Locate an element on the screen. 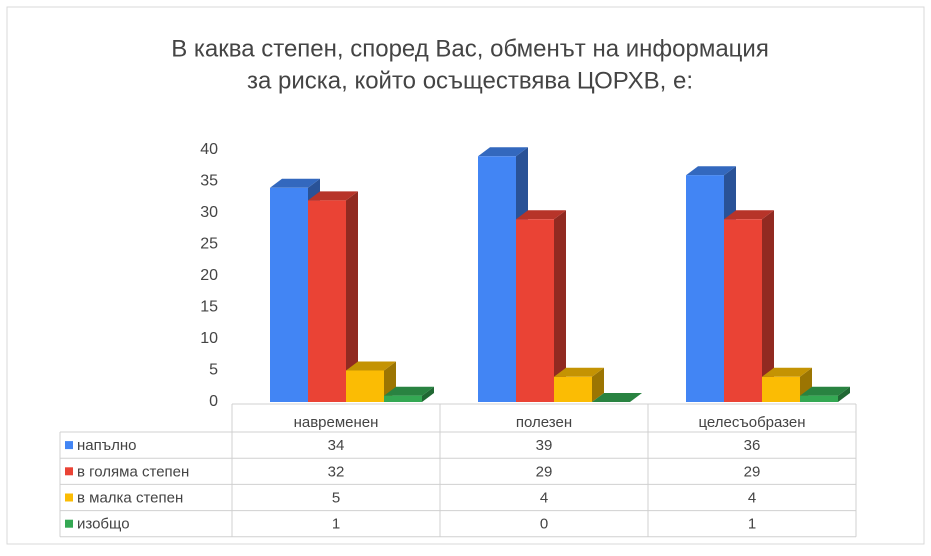 Image resolution: width=931 pixels, height=556 pixels. y-tick-label: 5 is located at coordinates (213, 370).